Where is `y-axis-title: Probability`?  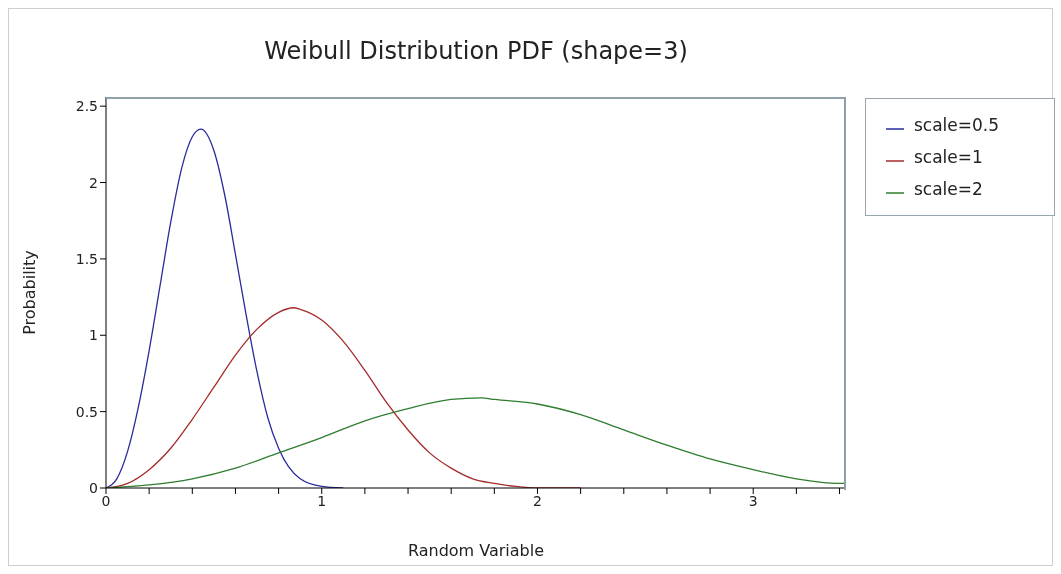 y-axis-title: Probability is located at coordinates (29, 292).